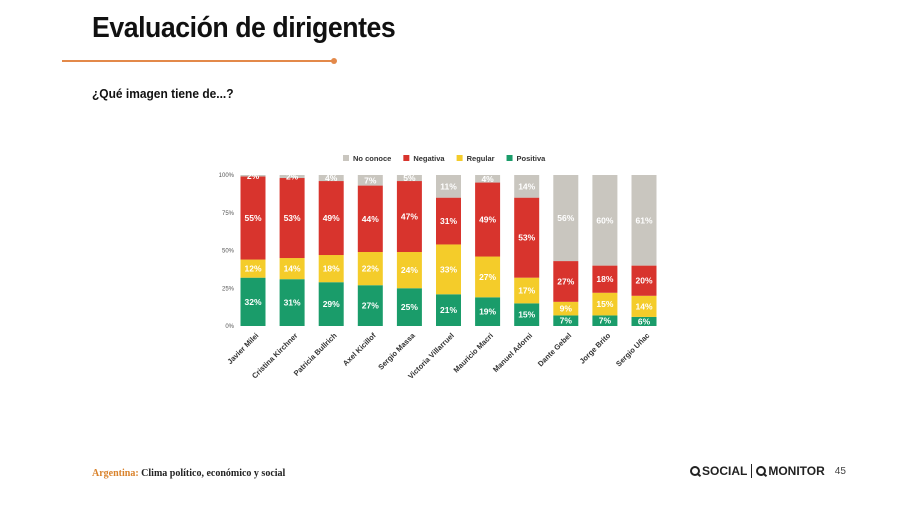 The width and height of the screenshot is (900, 505). Describe the element at coordinates (370, 269) in the screenshot. I see `data-label: 22%` at that location.